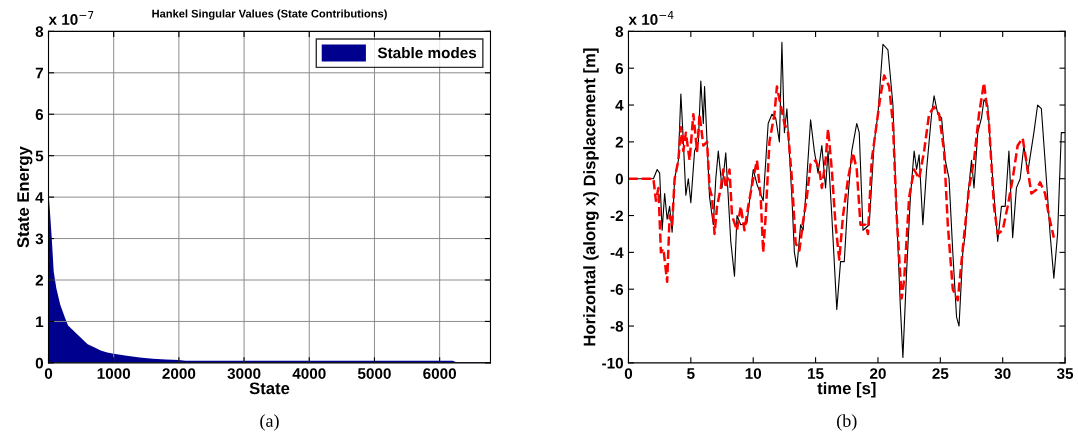  Describe the element at coordinates (816, 373) in the screenshot. I see `x-tick-label: 15` at that location.